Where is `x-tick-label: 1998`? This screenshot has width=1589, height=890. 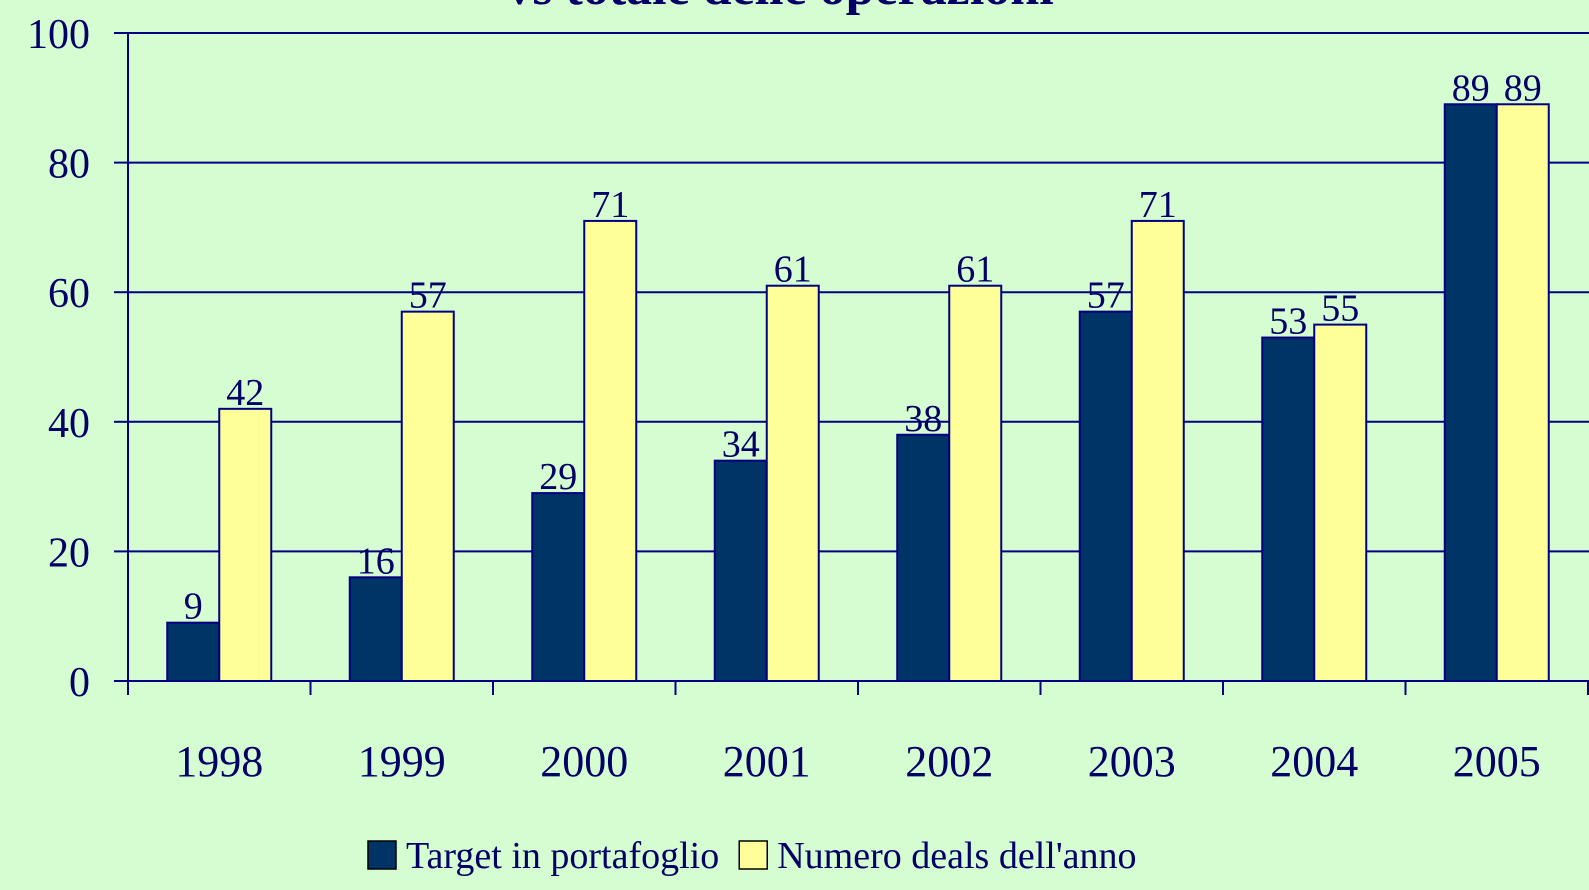 x-tick-label: 1998 is located at coordinates (219, 761).